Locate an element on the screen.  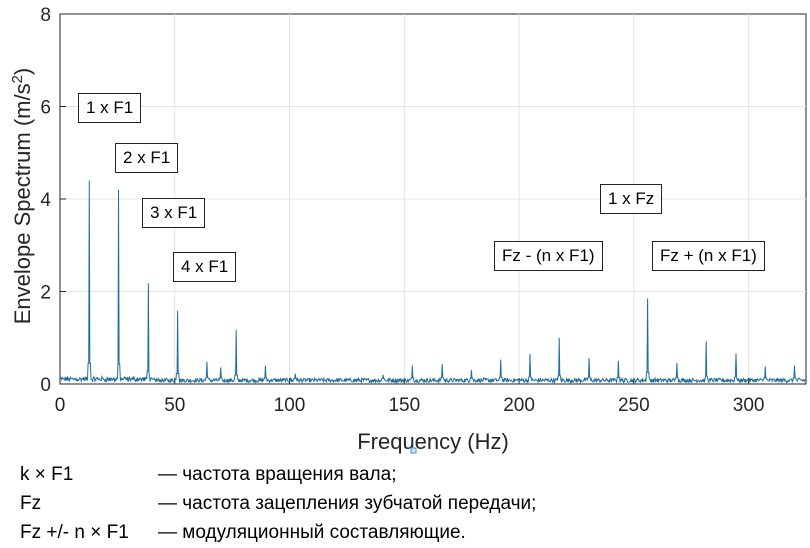
annotation-2xf1: 2 x F1 is located at coordinates (147, 158).